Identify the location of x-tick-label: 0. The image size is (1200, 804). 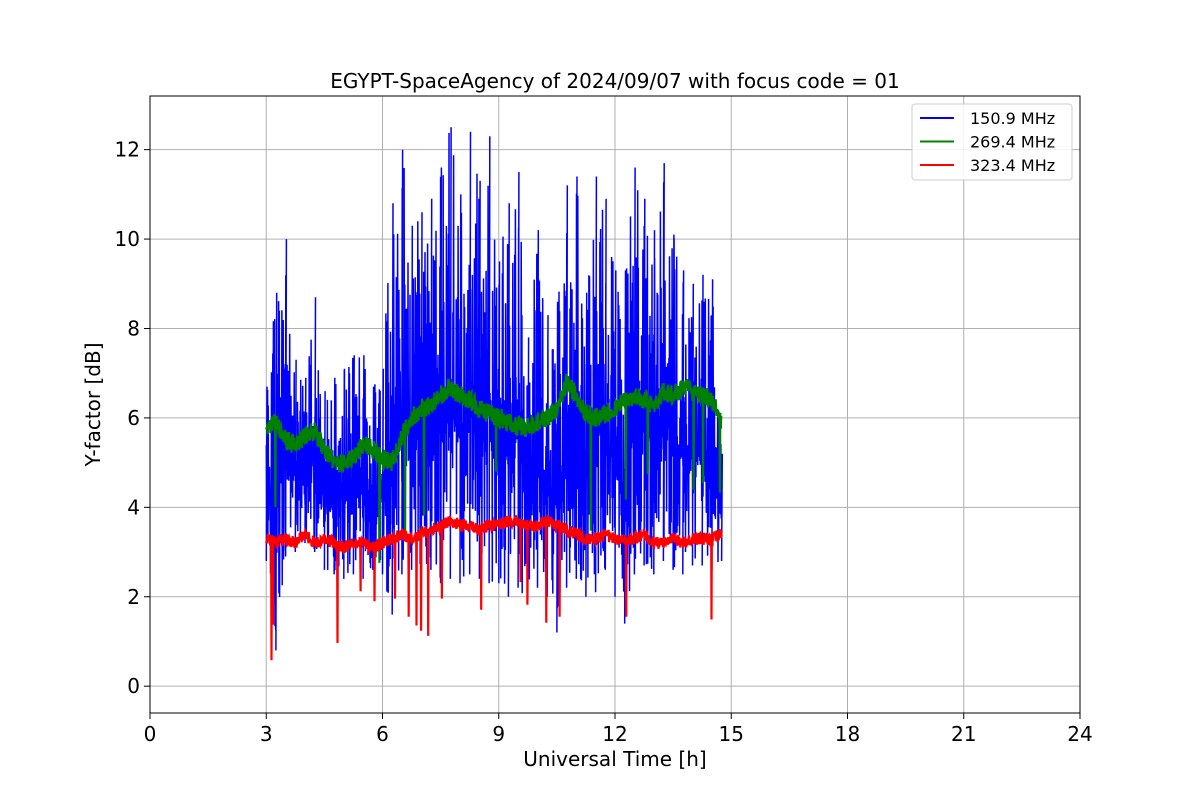
(150, 734).